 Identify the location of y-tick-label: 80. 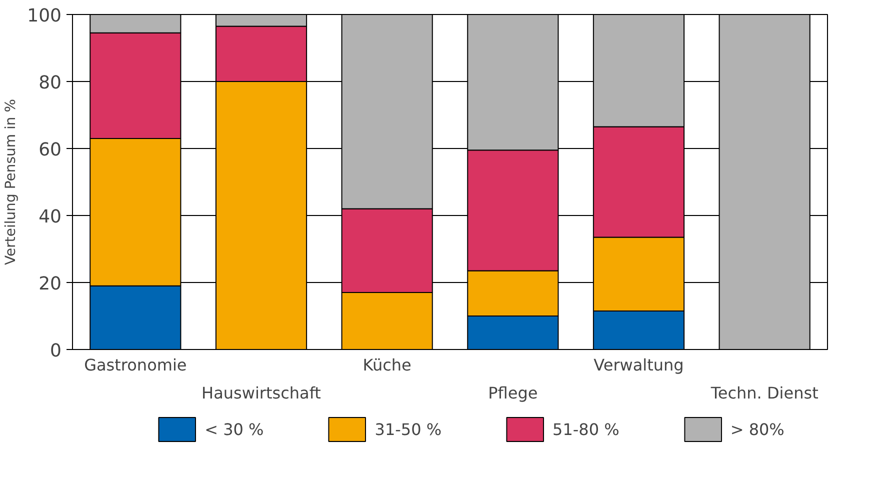
(50, 83).